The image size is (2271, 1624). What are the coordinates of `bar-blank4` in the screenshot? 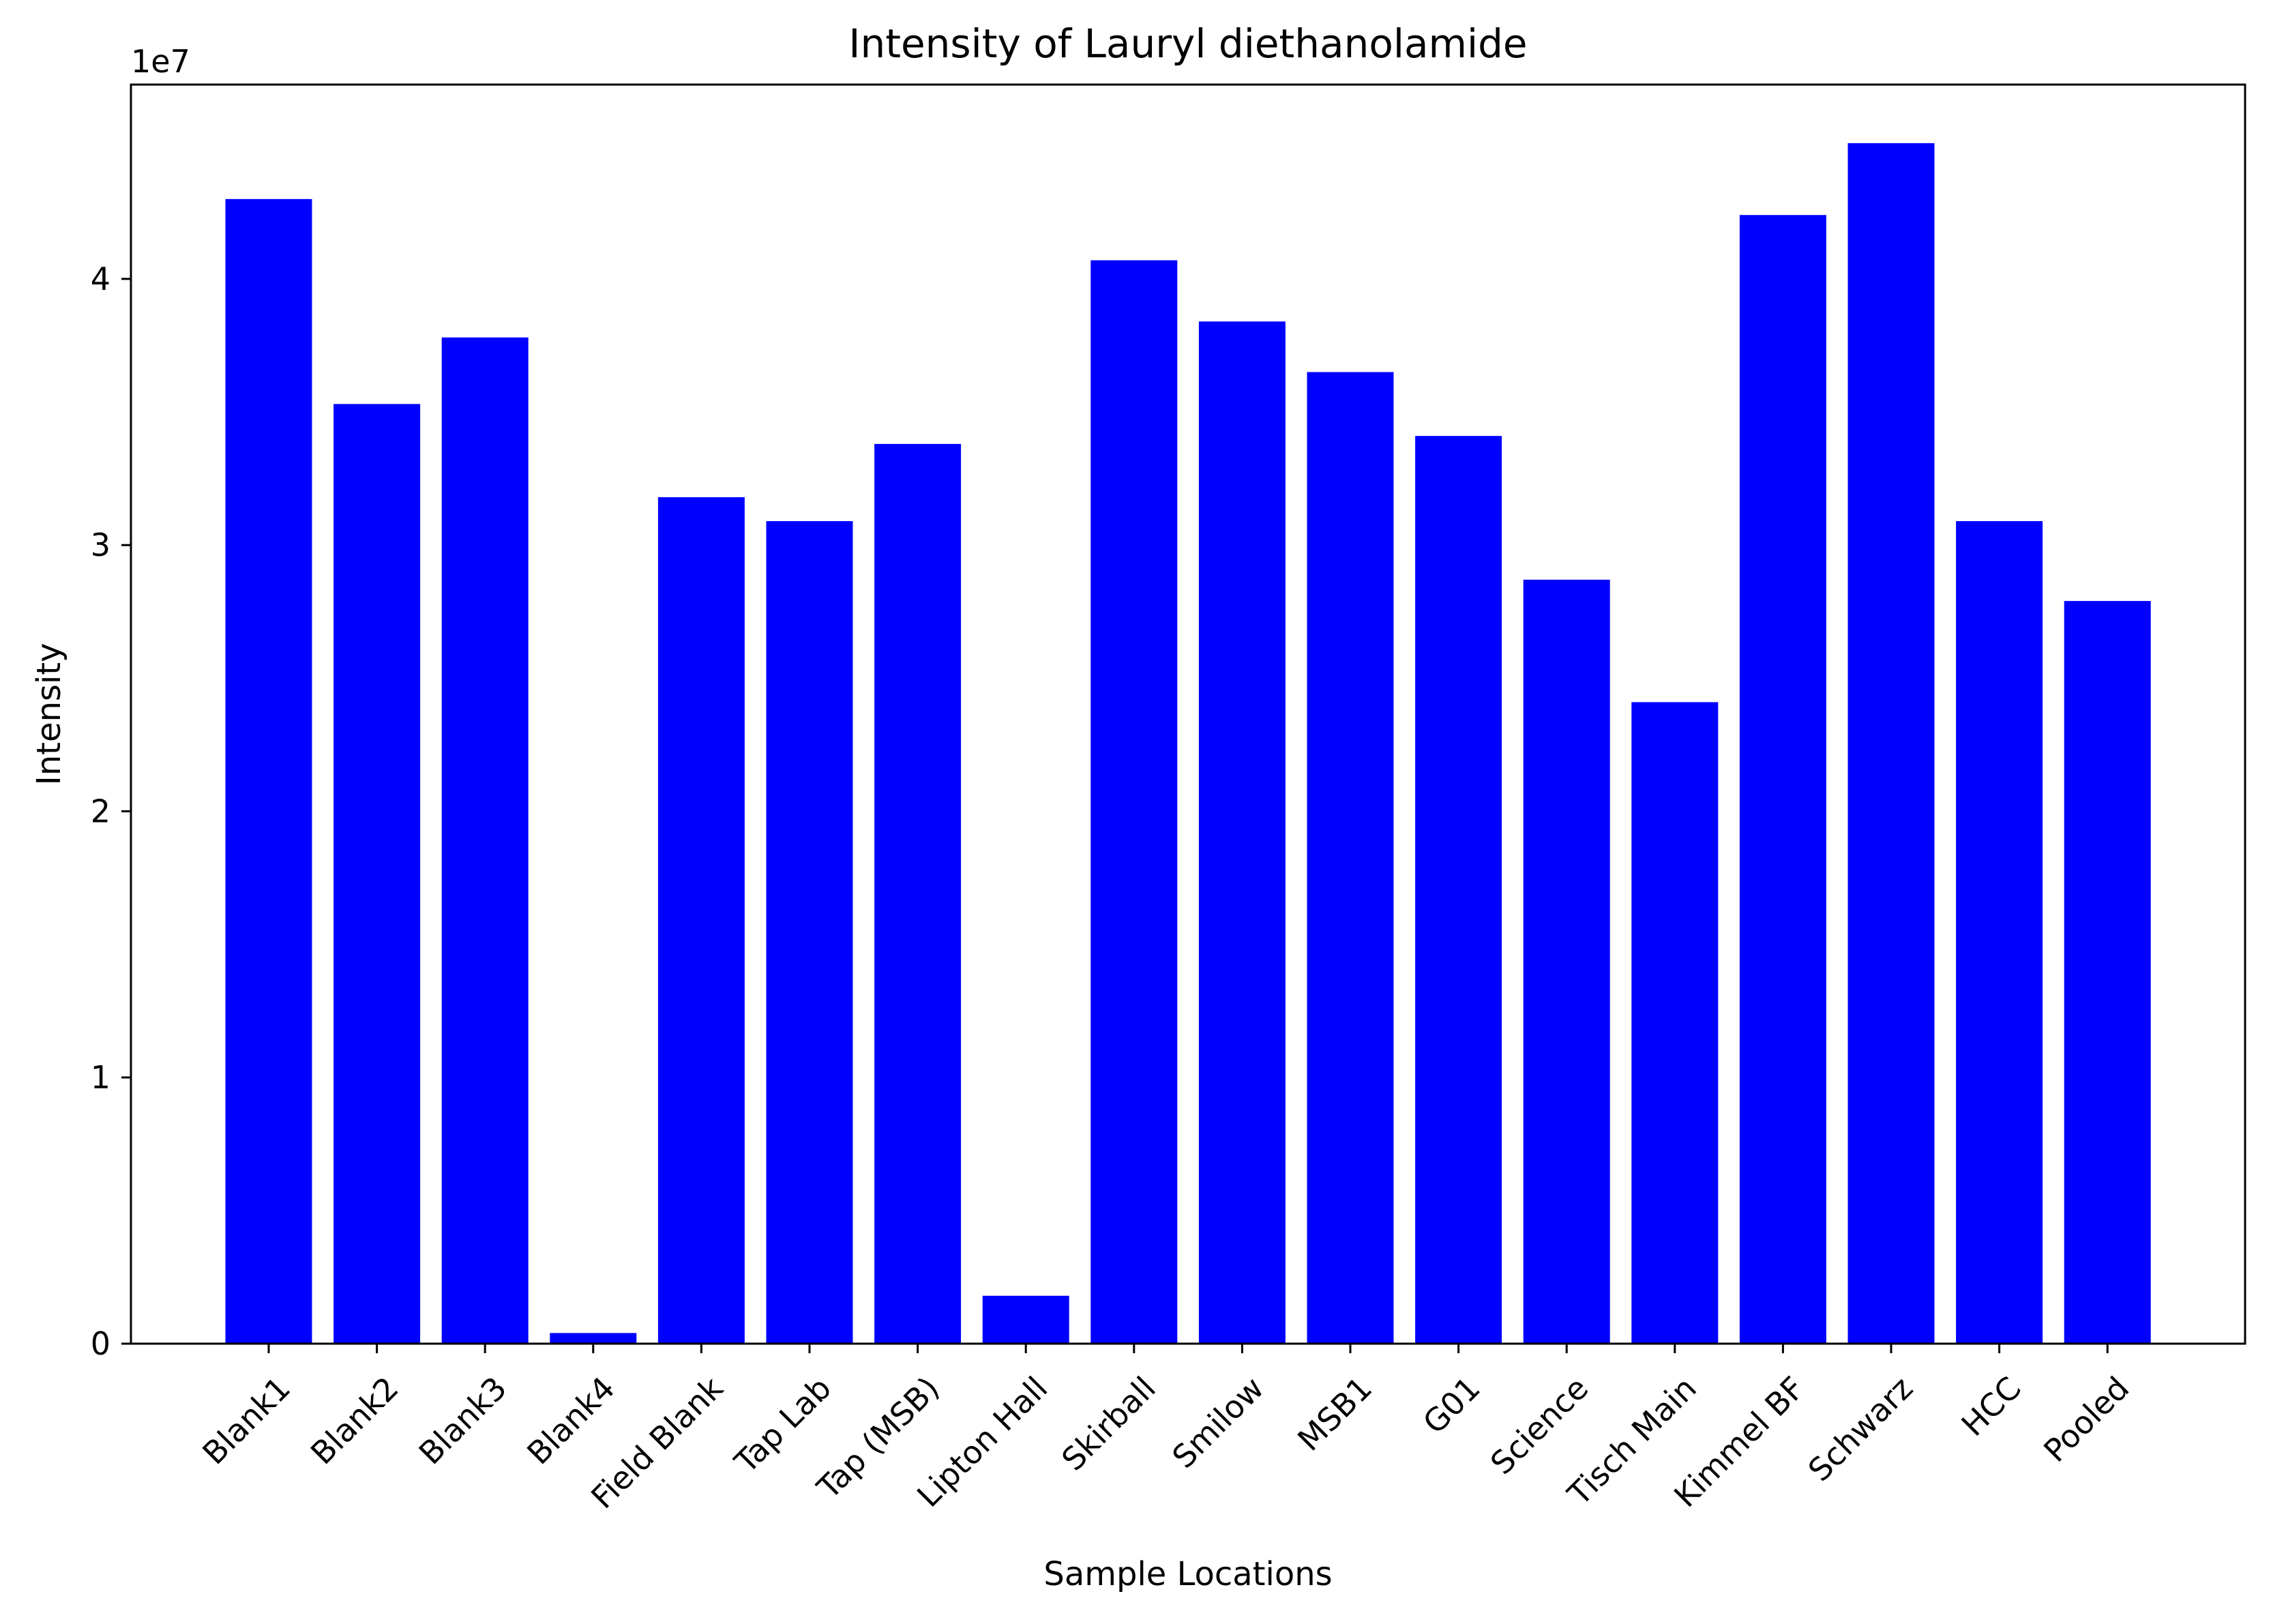 It's located at (593, 1338).